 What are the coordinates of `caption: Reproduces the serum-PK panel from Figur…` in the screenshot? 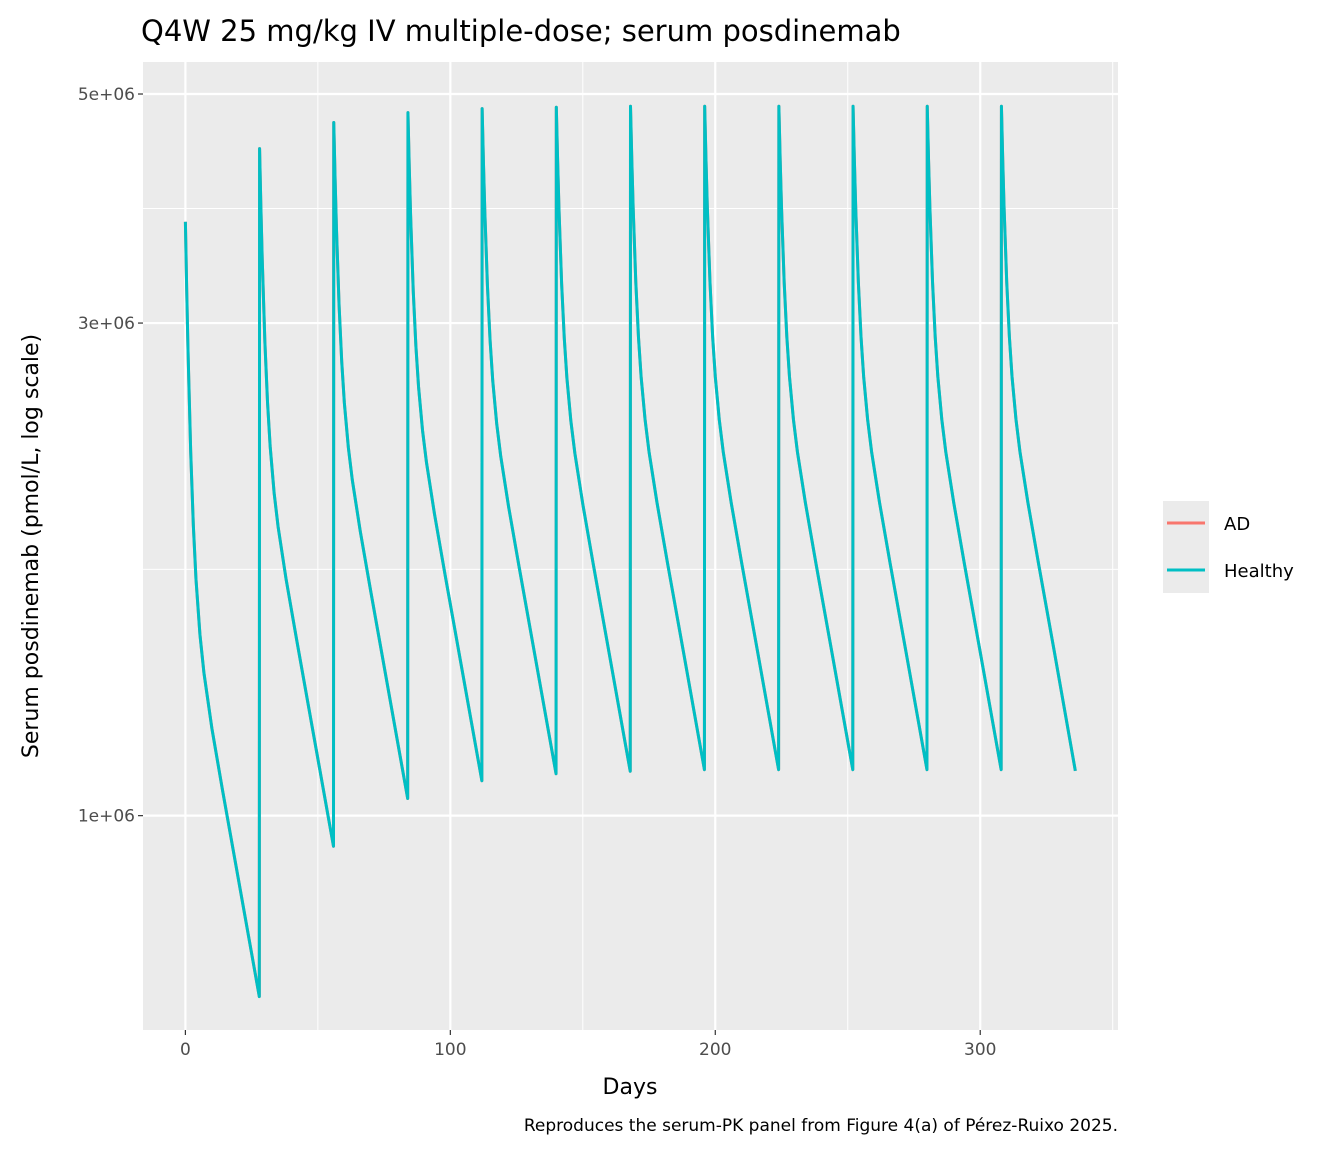 It's located at (821, 1126).